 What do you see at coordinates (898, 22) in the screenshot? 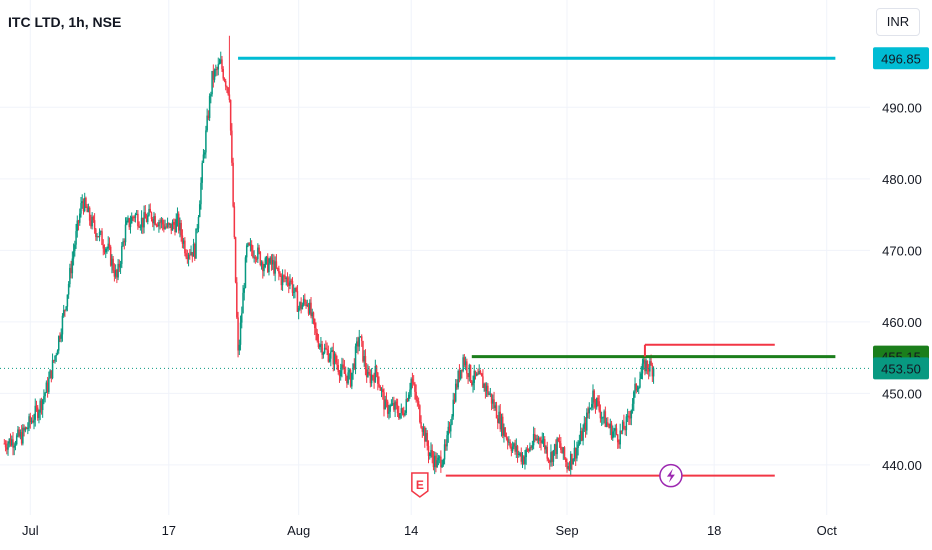
I see `currency-button: INR` at bounding box center [898, 22].